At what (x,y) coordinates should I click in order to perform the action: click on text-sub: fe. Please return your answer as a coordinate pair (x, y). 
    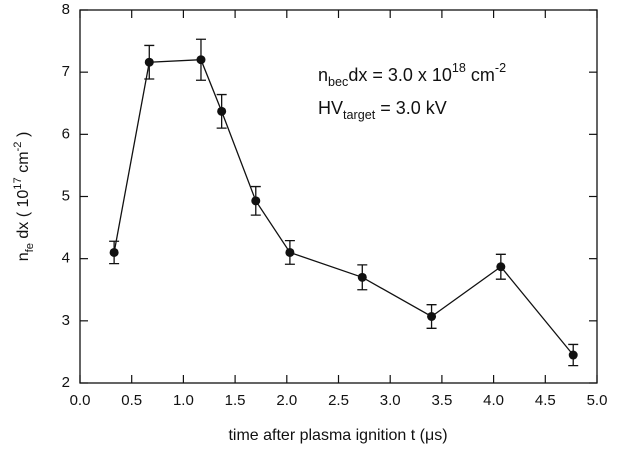
    Looking at the image, I should click on (30, 247).